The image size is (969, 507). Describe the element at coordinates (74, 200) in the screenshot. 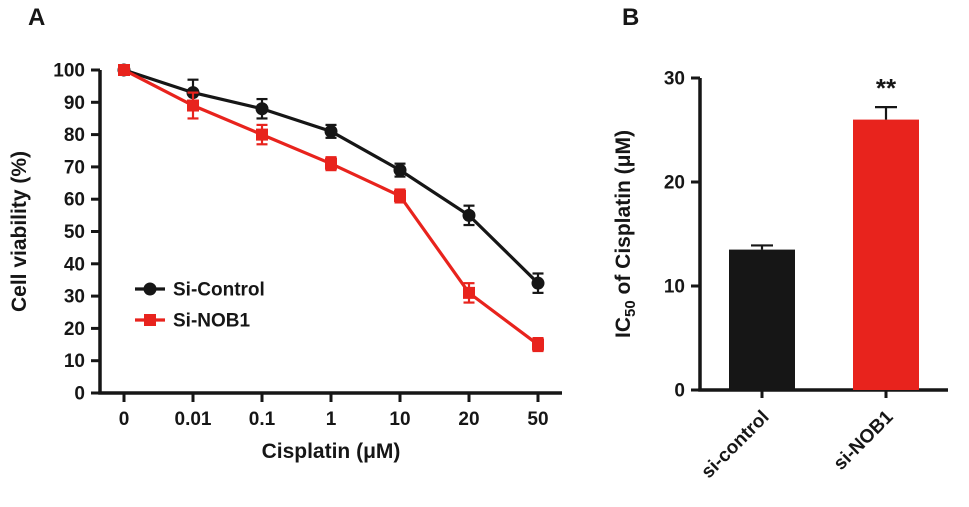

I see `svg-text: 60` at that location.